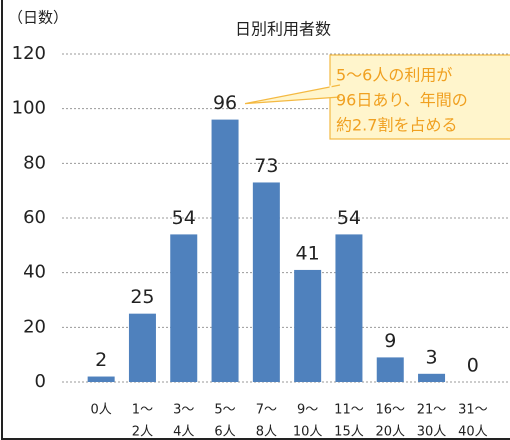 The width and height of the screenshot is (510, 440). I want to click on value-label: 96, so click(225, 103).